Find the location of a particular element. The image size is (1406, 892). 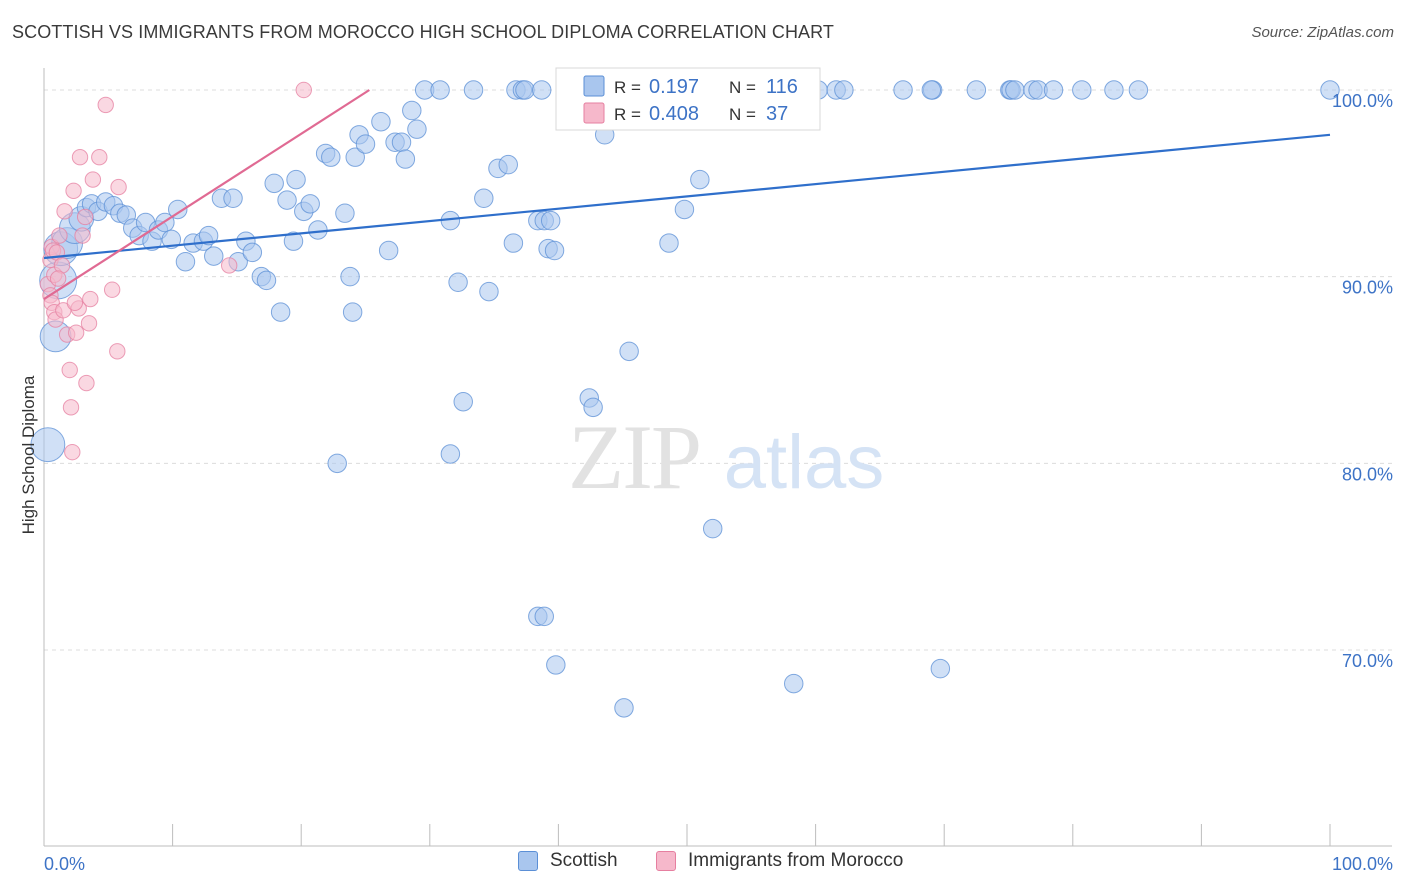

legend-n-value-0: 116 is located at coordinates (782, 87).